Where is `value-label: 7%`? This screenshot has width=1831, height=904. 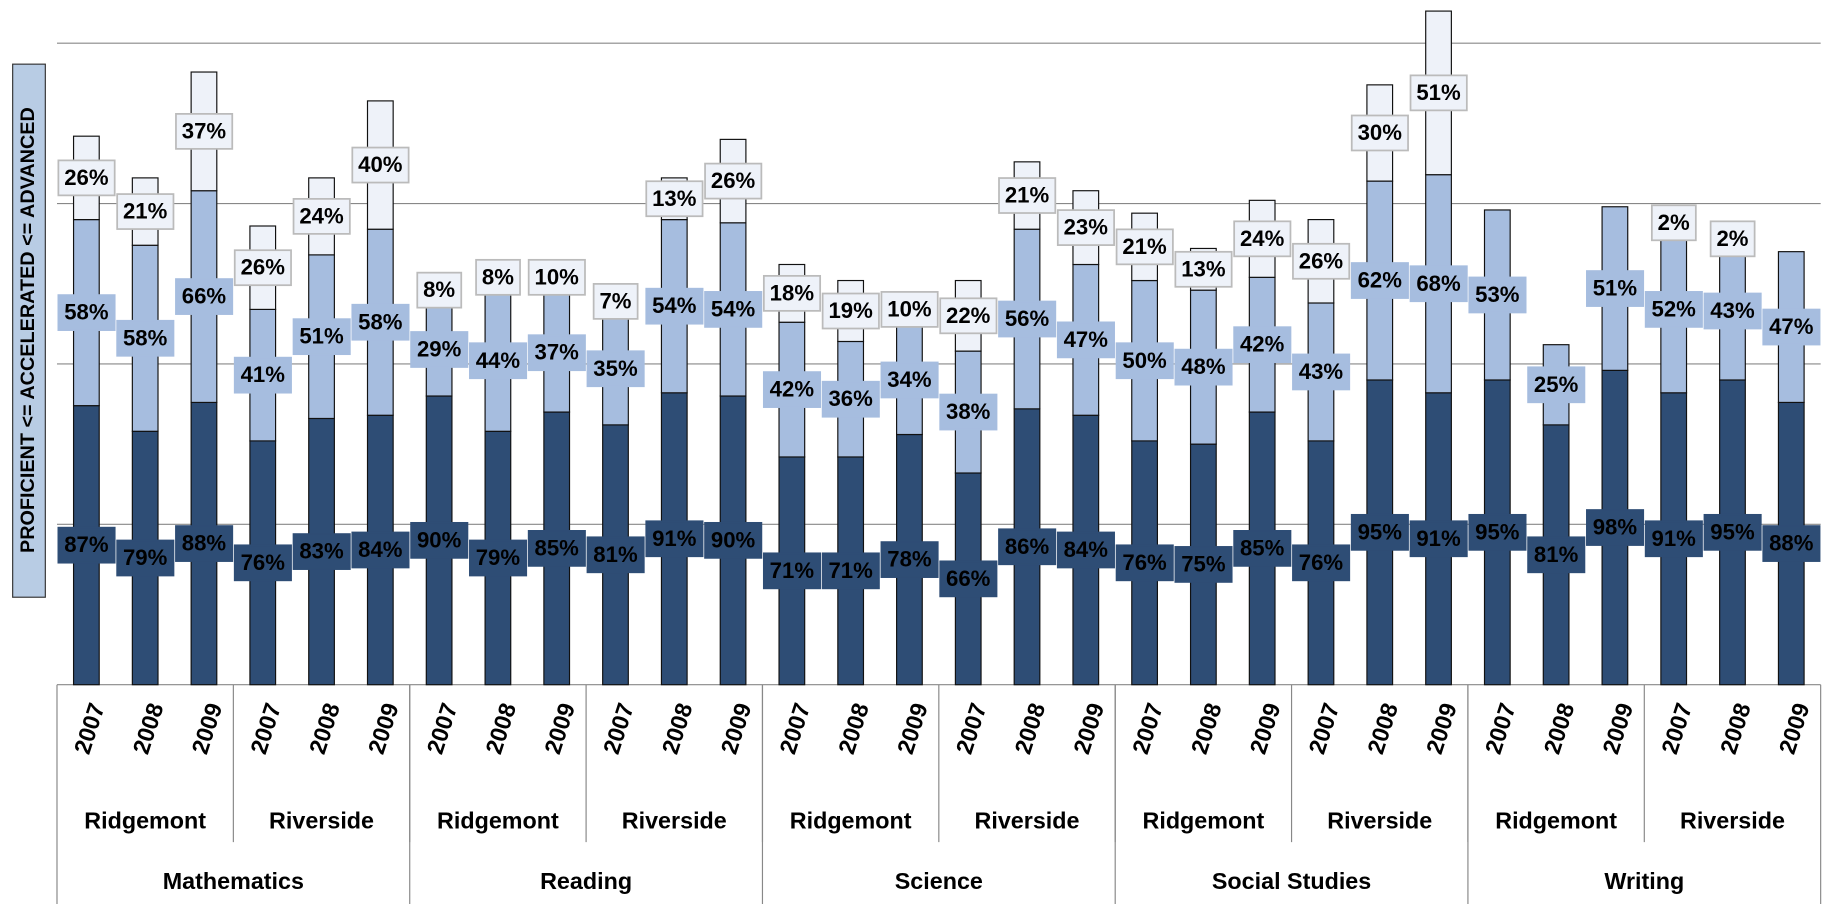
value-label: 7% is located at coordinates (615, 300).